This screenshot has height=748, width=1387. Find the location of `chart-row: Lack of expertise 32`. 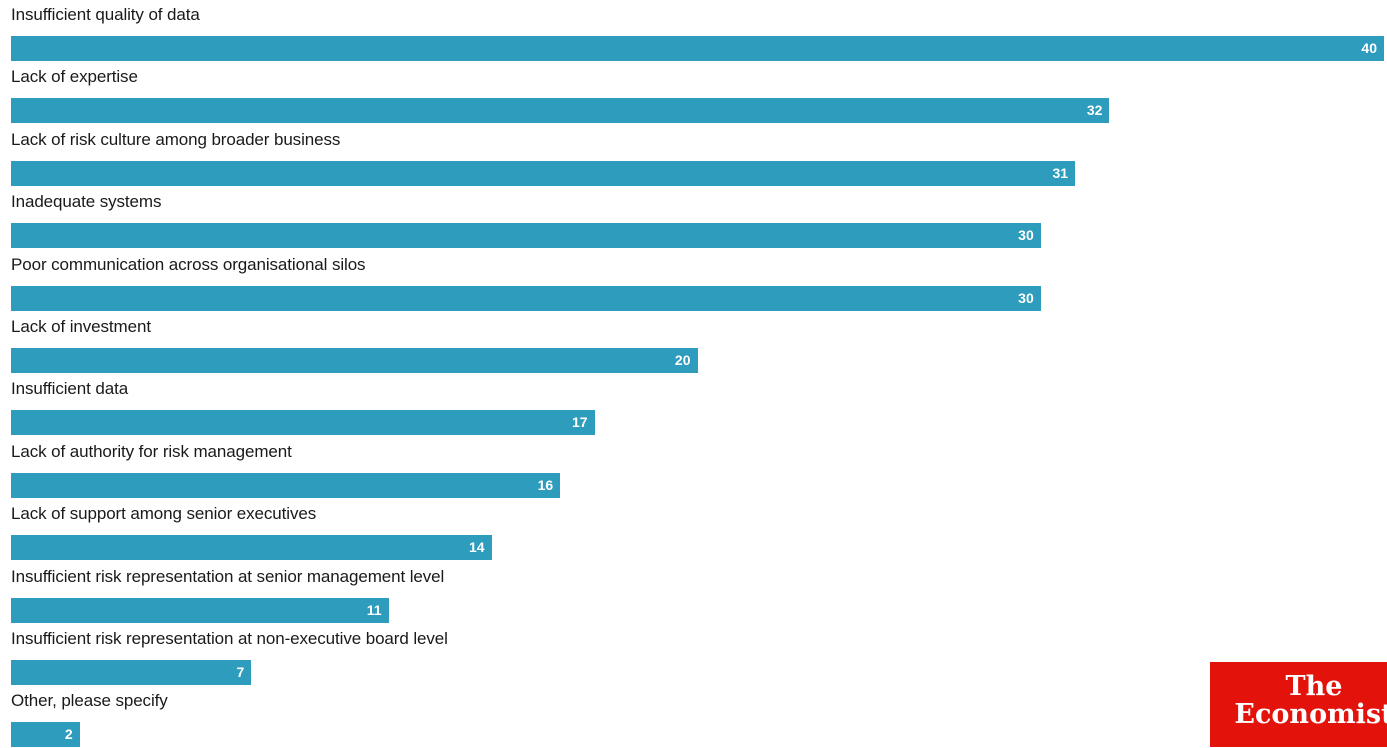

chart-row: Lack of expertise 32 is located at coordinates (693, 93).